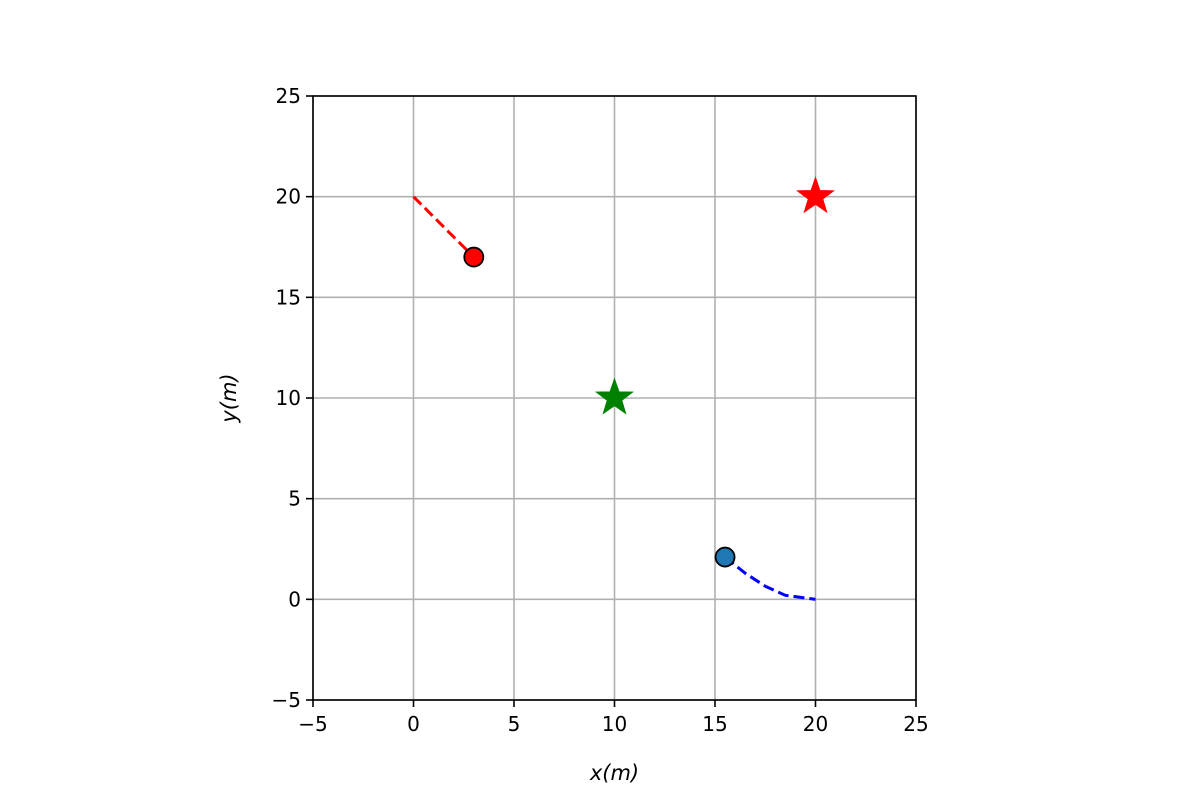  What do you see at coordinates (229, 398) in the screenshot?
I see `y-axis-label: y(m)` at bounding box center [229, 398].